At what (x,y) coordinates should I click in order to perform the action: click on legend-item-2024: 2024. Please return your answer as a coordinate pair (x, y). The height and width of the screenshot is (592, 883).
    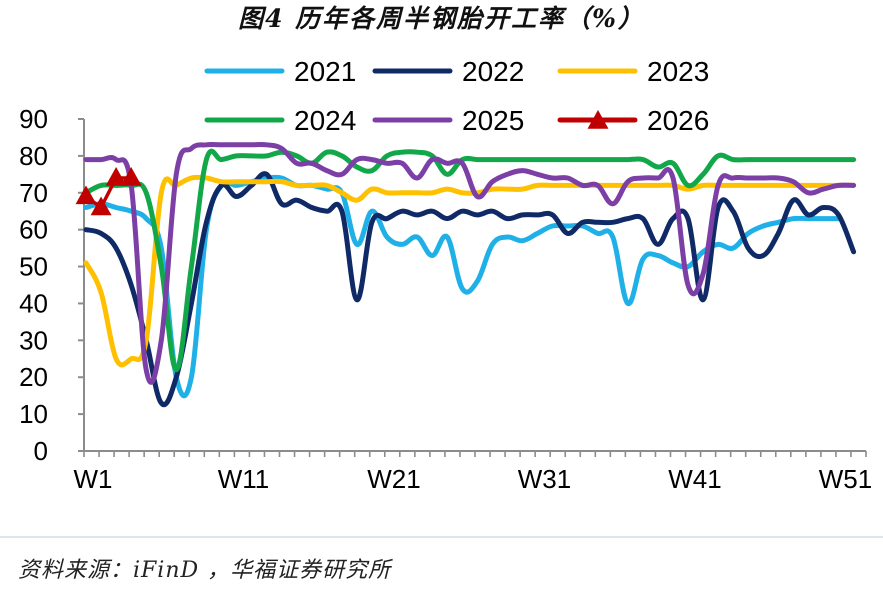
    Looking at the image, I should click on (280, 120).